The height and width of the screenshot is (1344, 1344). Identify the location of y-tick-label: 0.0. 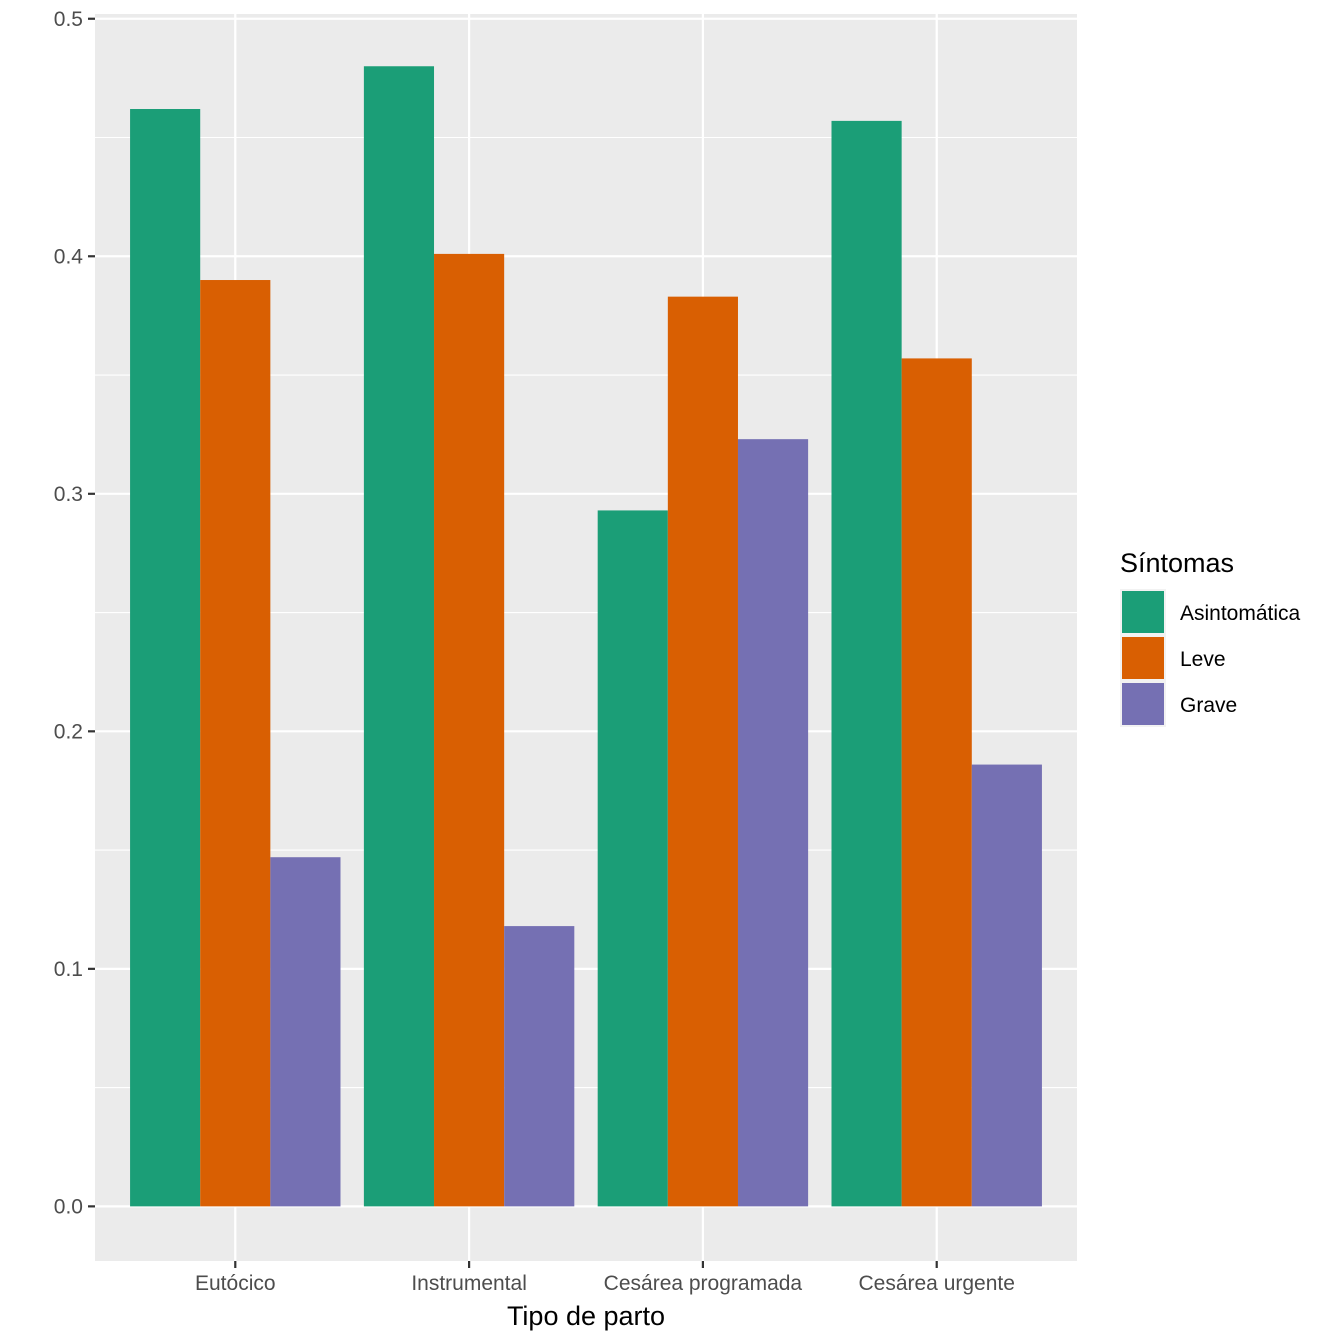
(68, 1206).